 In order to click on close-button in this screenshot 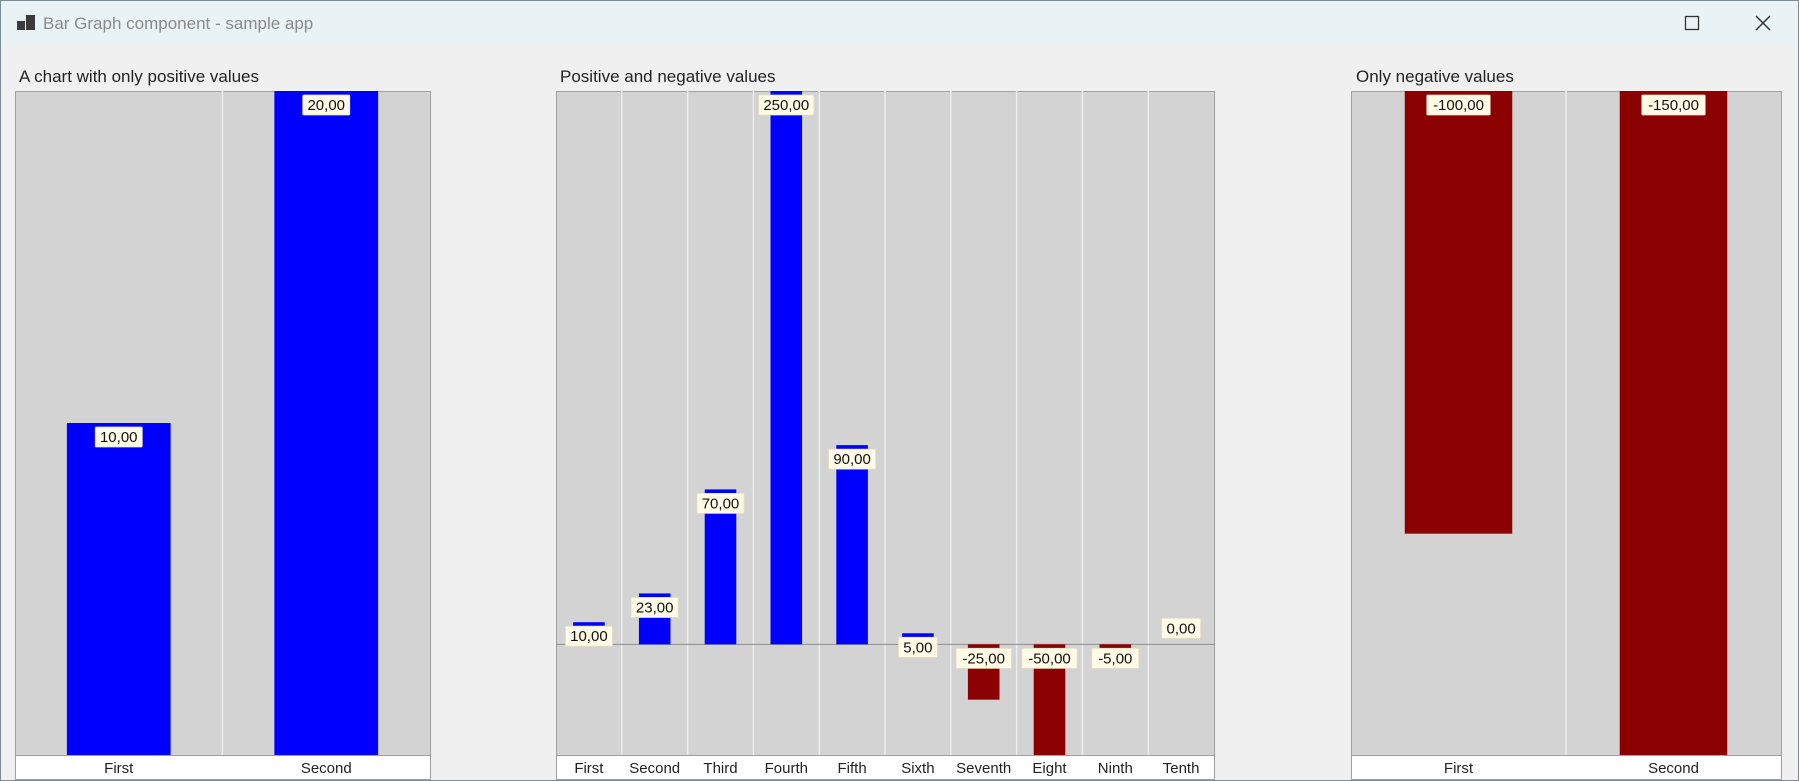, I will do `click(1763, 23)`.